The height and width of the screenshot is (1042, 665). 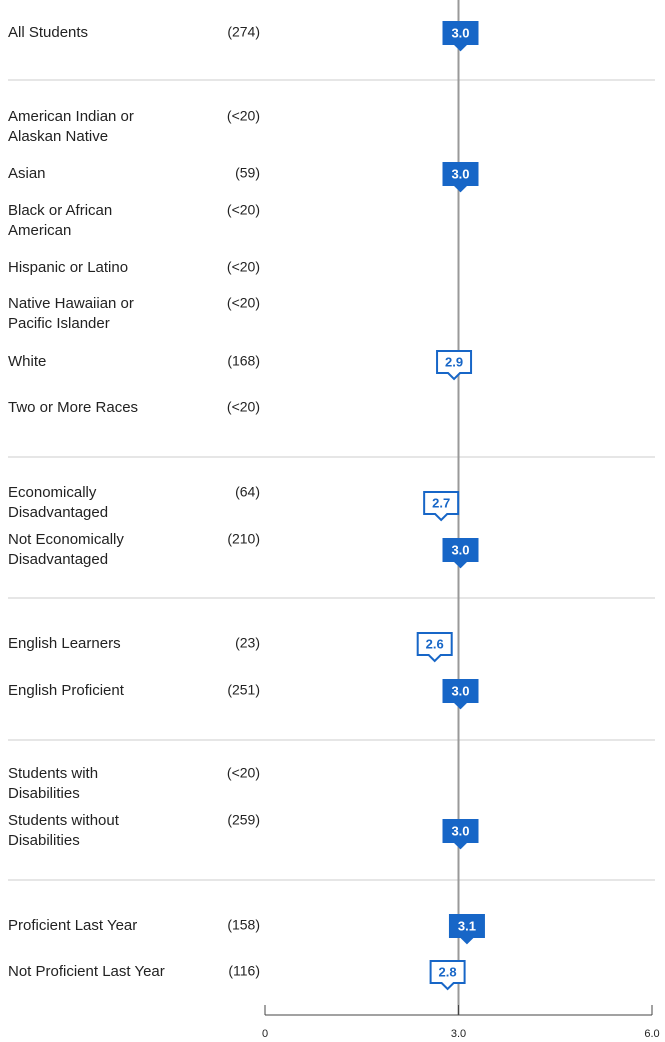 I want to click on category-label: English Learners, so click(x=64, y=643).